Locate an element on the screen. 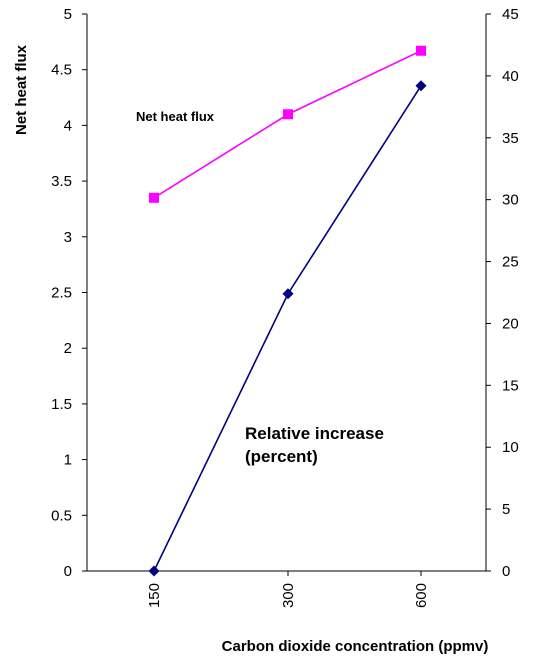 The width and height of the screenshot is (539, 659). y-tick-label-right: 10 is located at coordinates (510, 447).